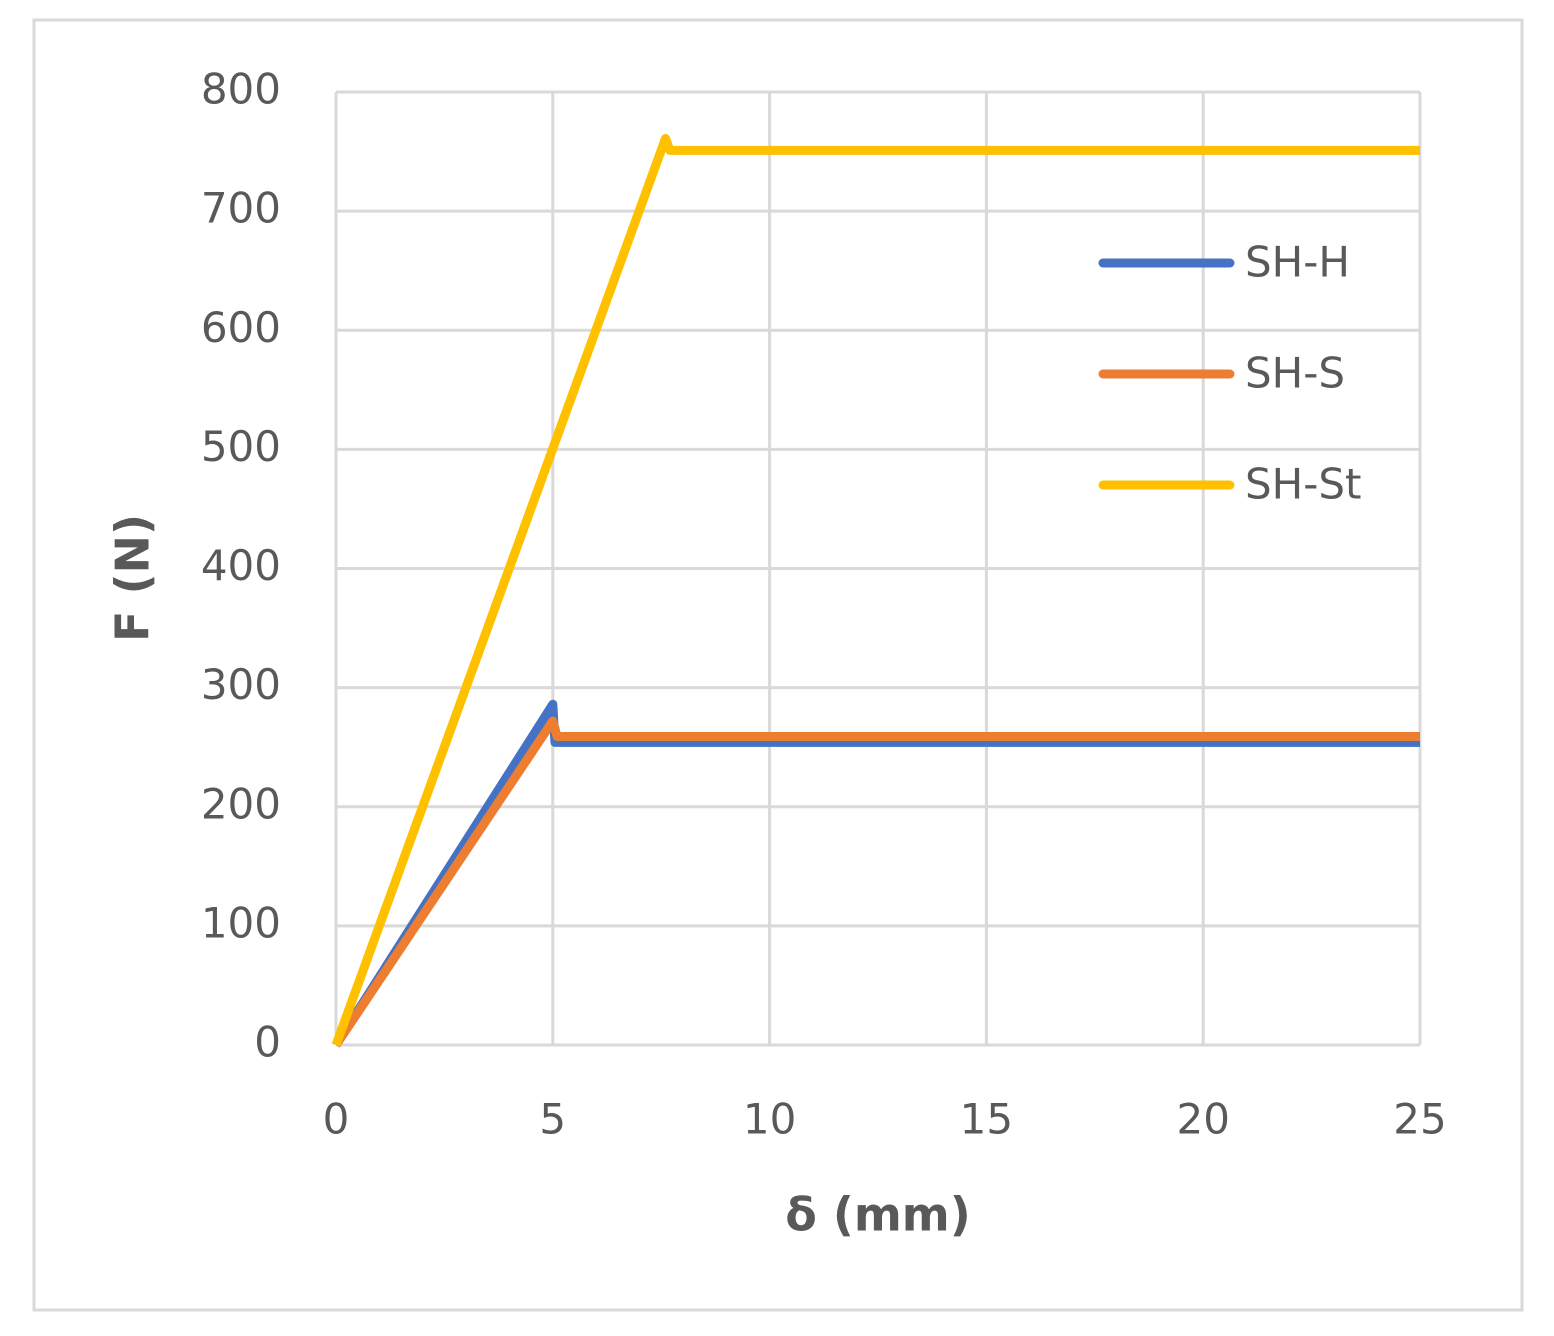 The image size is (1554, 1336). What do you see at coordinates (267, 1042) in the screenshot?
I see `y-tick-label: 0` at bounding box center [267, 1042].